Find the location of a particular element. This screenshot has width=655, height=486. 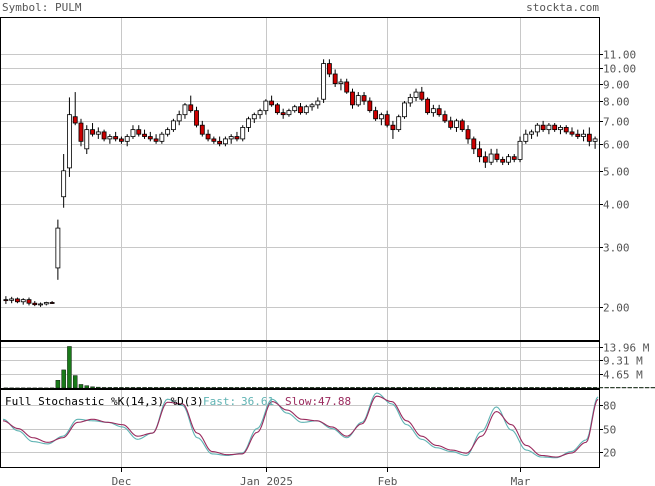

volume-panel-frame is located at coordinates (300, 365).